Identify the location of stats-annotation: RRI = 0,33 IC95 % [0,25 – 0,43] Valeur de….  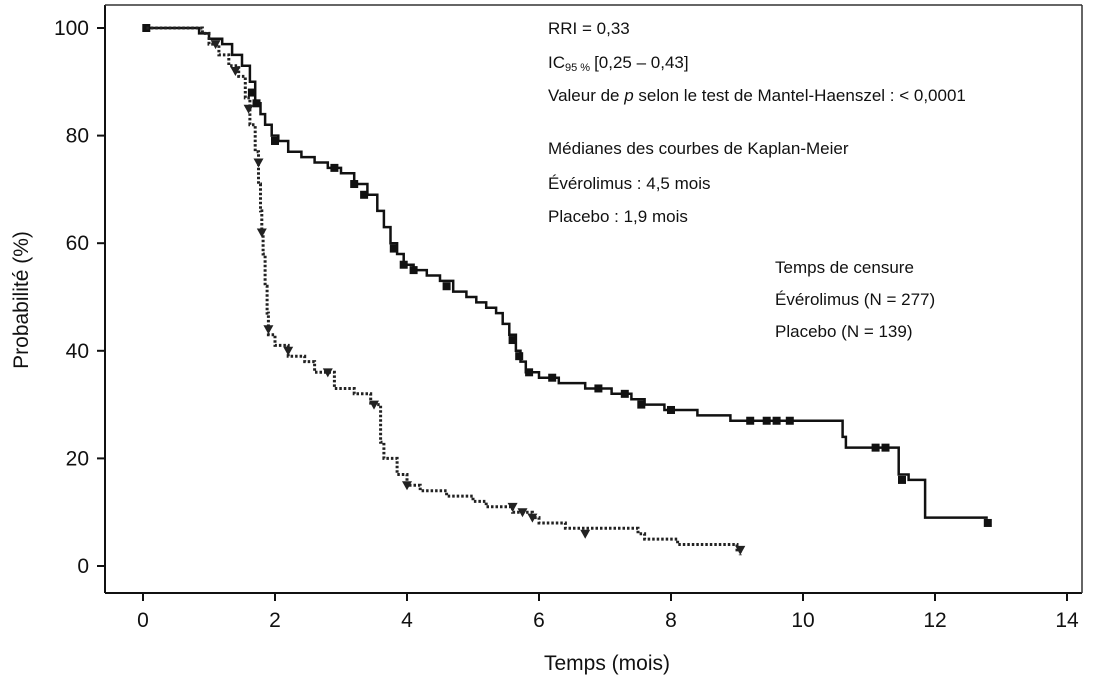
(757, 122).